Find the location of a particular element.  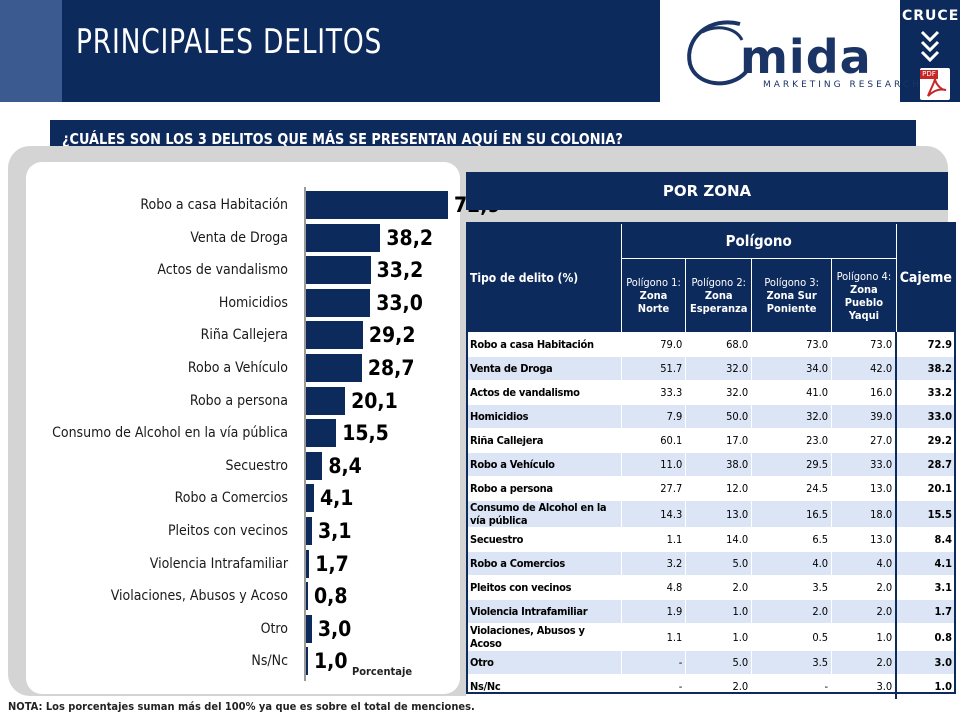

bar-value-label: 0,8 is located at coordinates (331, 596).